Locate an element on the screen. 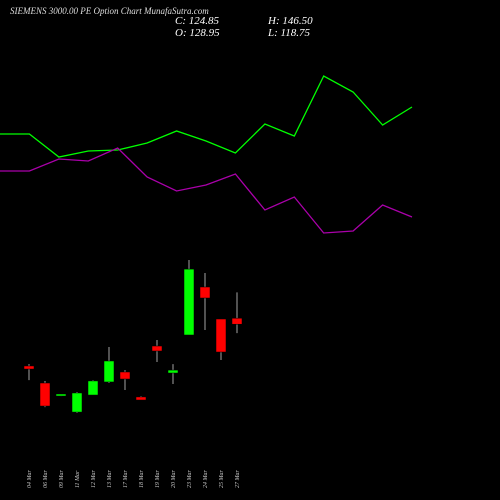 The image size is (500, 500). close-label: C: 124.85 is located at coordinates (197, 21).